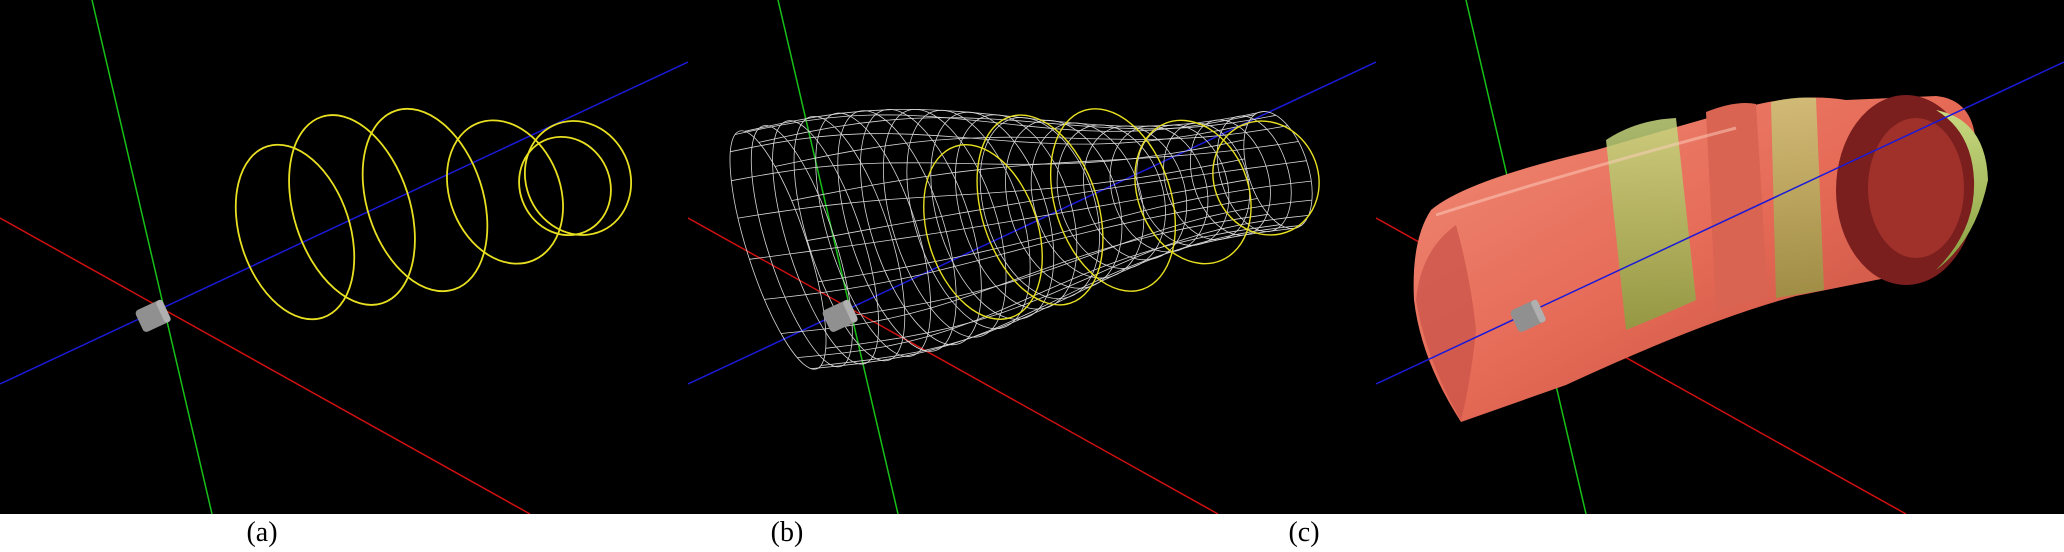  What do you see at coordinates (262, 532) in the screenshot?
I see `caption-a: (a)` at bounding box center [262, 532].